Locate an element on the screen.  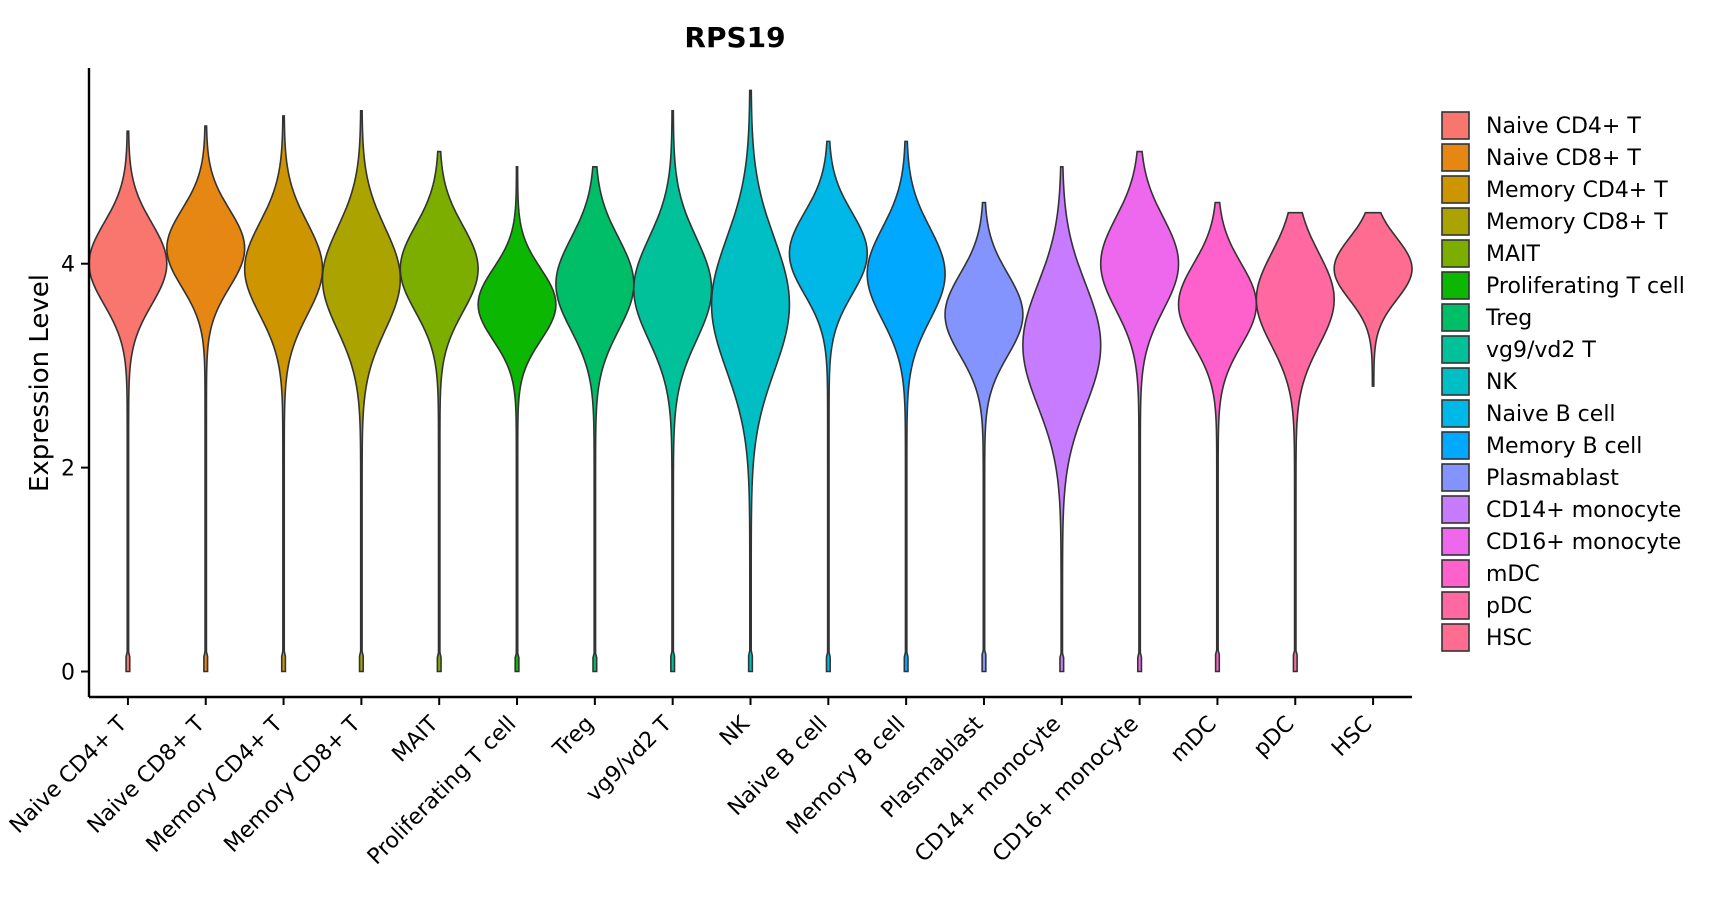
x-tick-label-nk: NK is located at coordinates (735, 731).